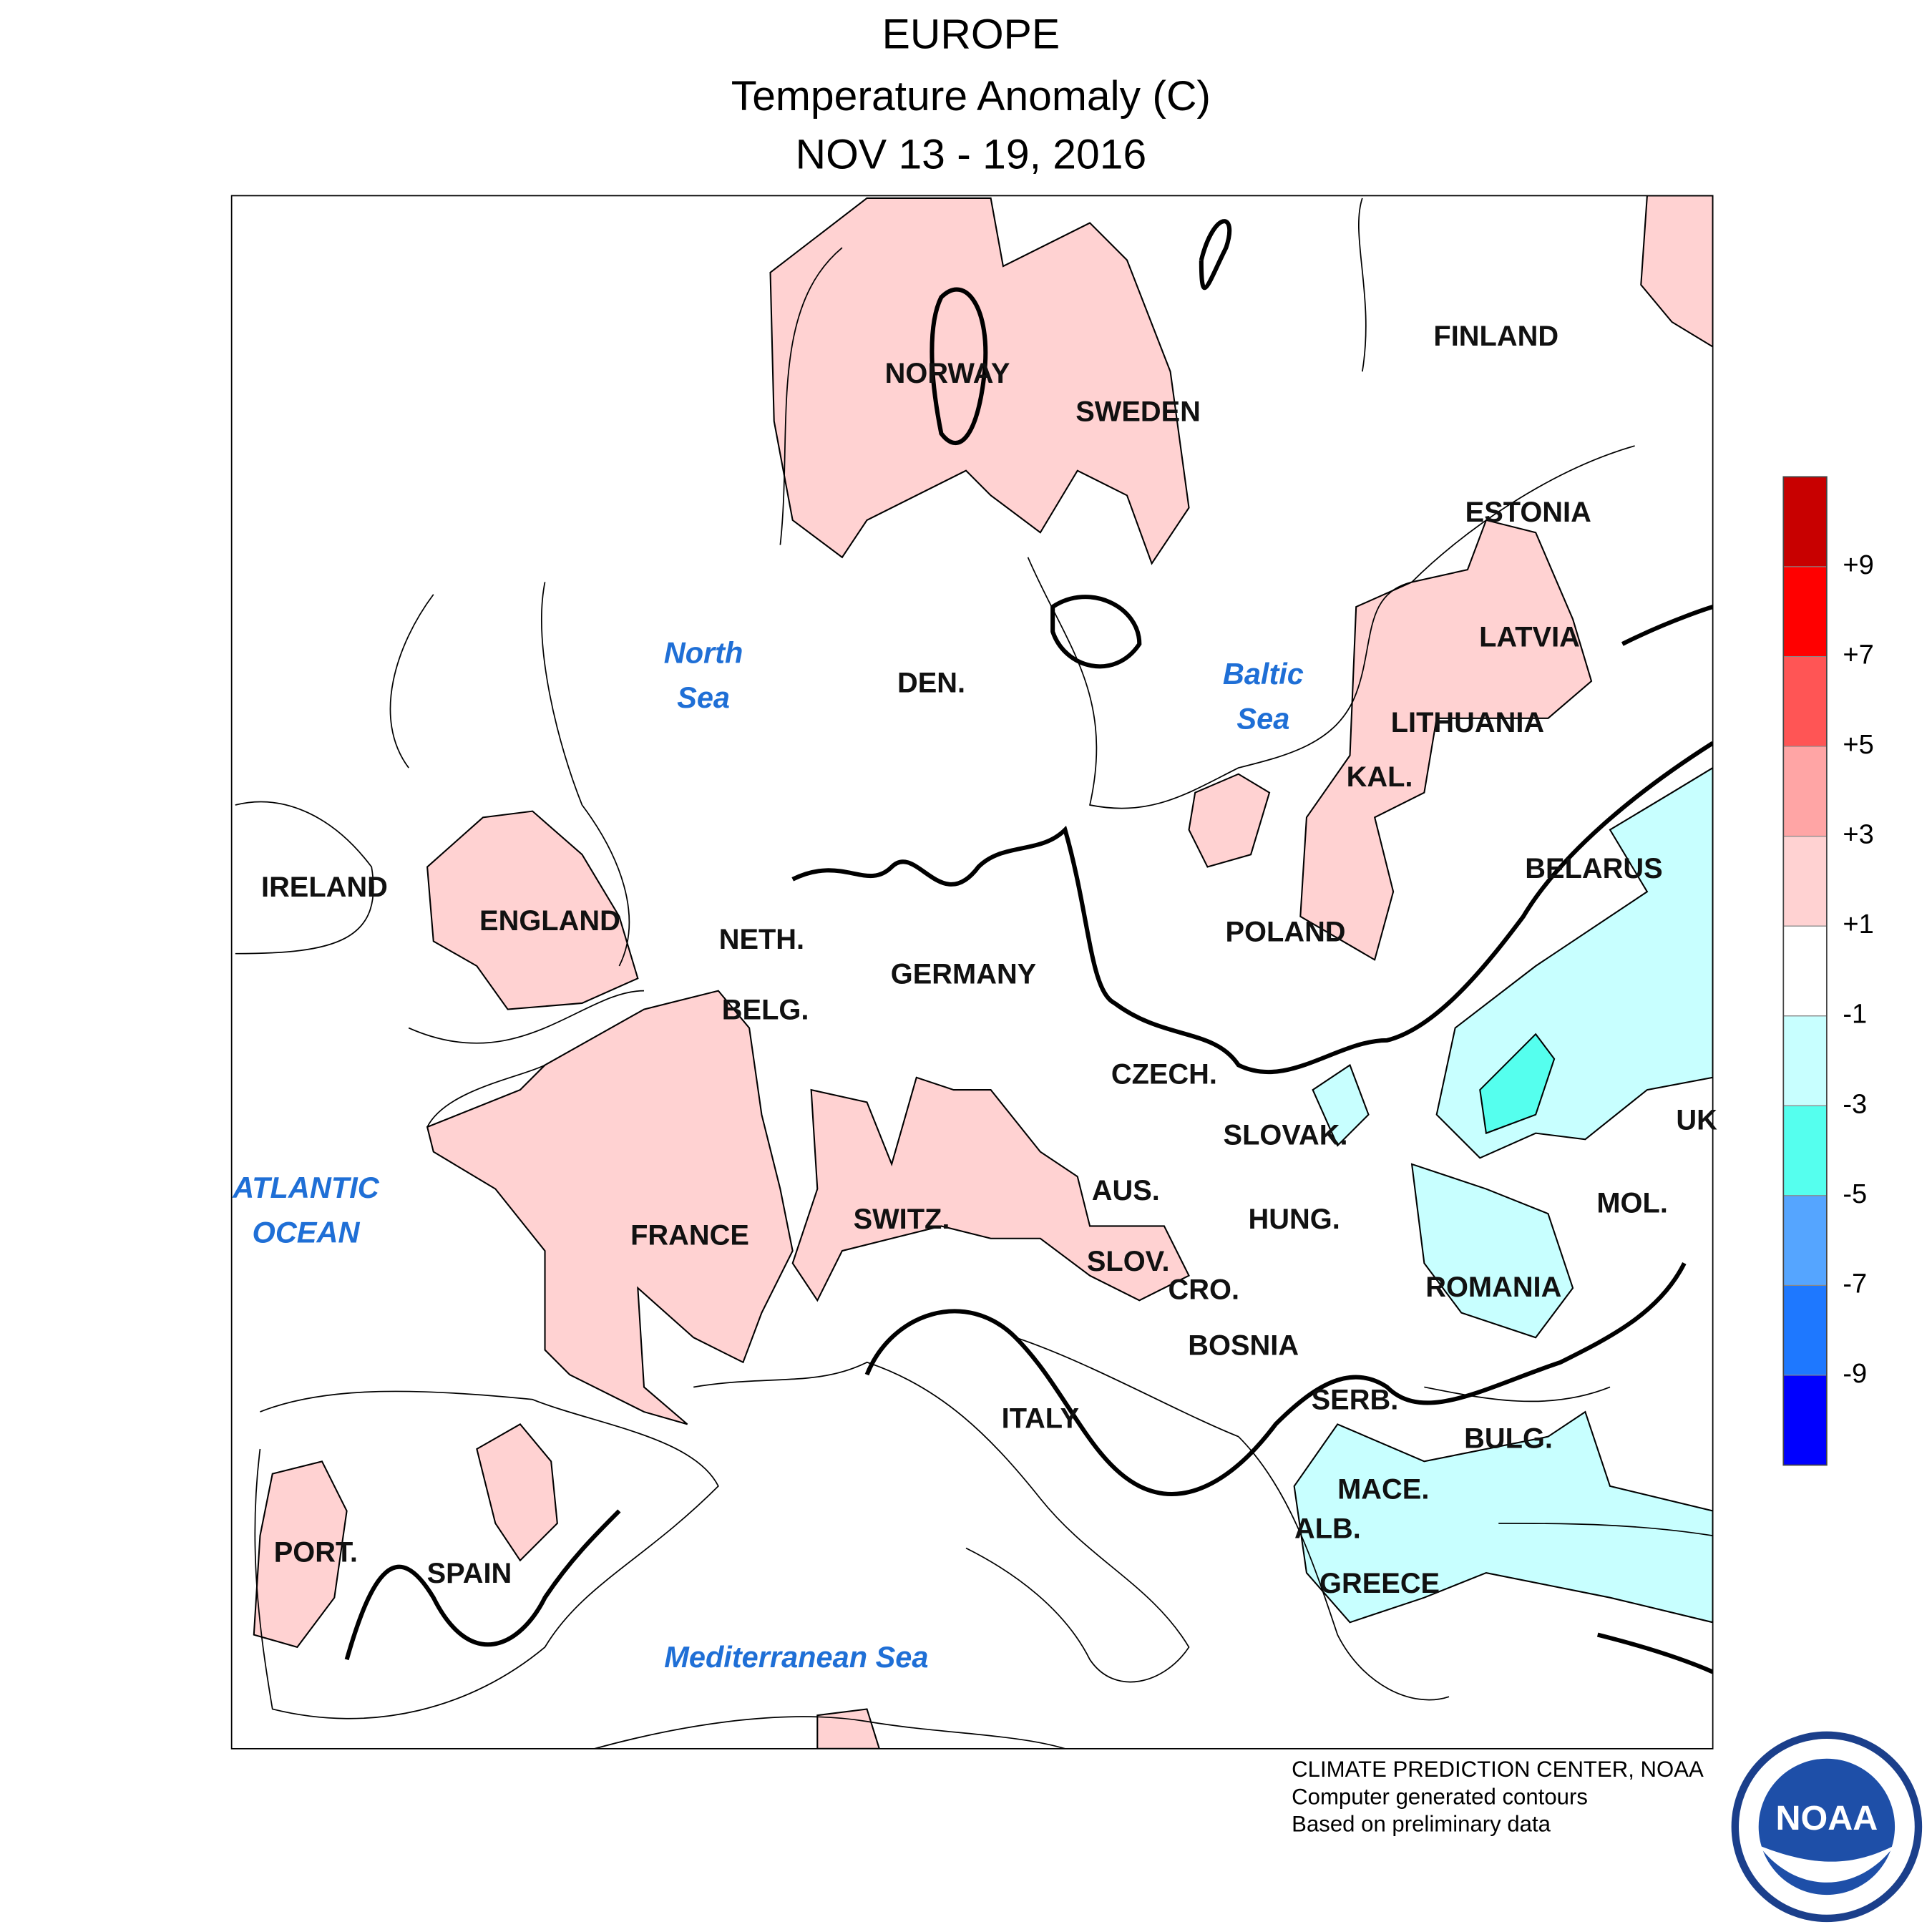 The width and height of the screenshot is (1932, 1932). Describe the element at coordinates (1528, 512) in the screenshot. I see `country-label: ESTONIA` at that location.